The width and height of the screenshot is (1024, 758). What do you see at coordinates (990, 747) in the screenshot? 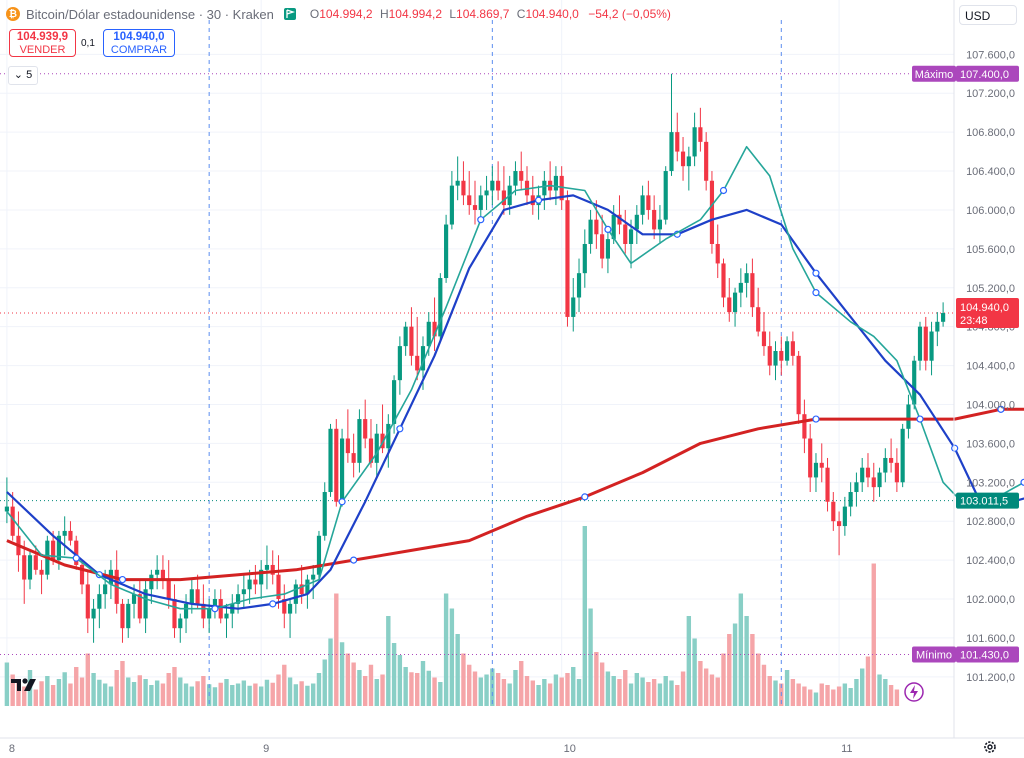
I see `gear-icon` at bounding box center [990, 747].